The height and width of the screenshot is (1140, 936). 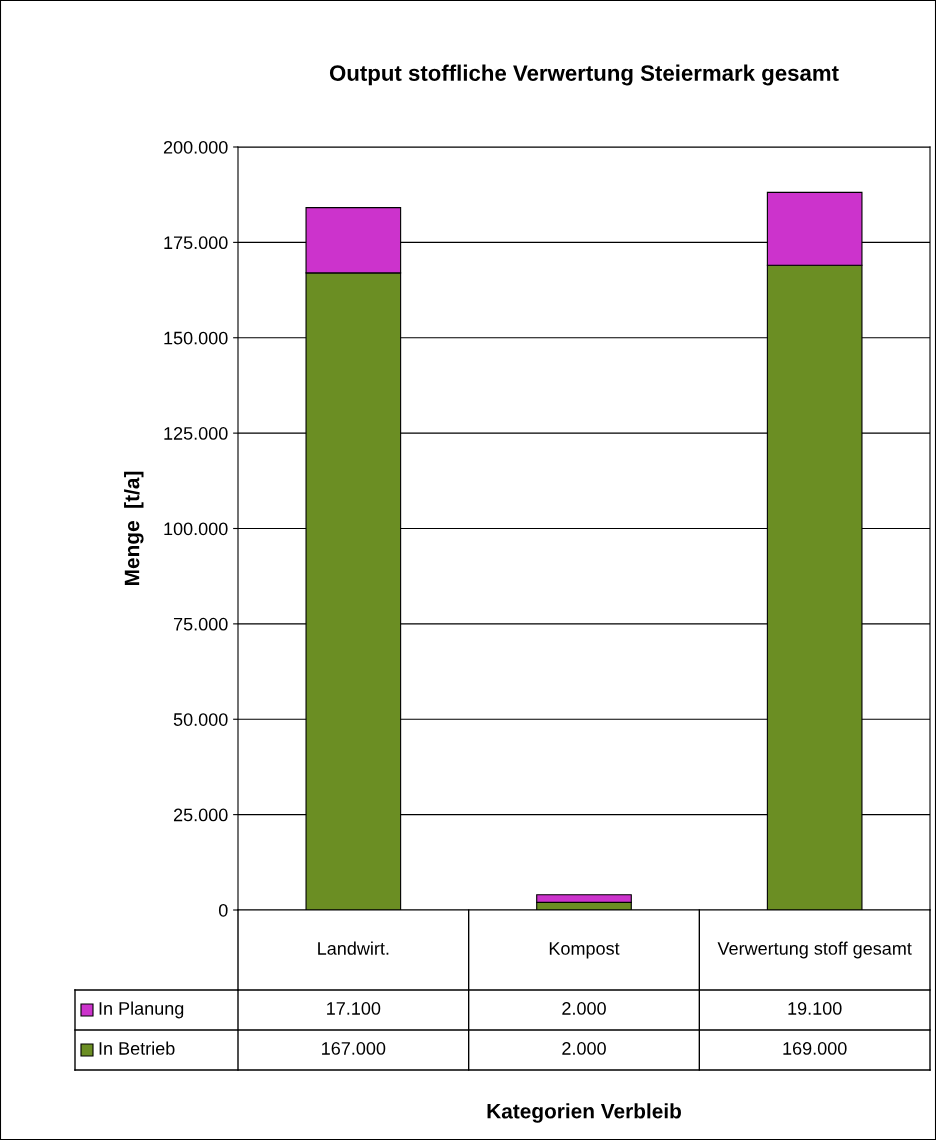 What do you see at coordinates (196, 338) in the screenshot?
I see `y-tick-label: 150.000` at bounding box center [196, 338].